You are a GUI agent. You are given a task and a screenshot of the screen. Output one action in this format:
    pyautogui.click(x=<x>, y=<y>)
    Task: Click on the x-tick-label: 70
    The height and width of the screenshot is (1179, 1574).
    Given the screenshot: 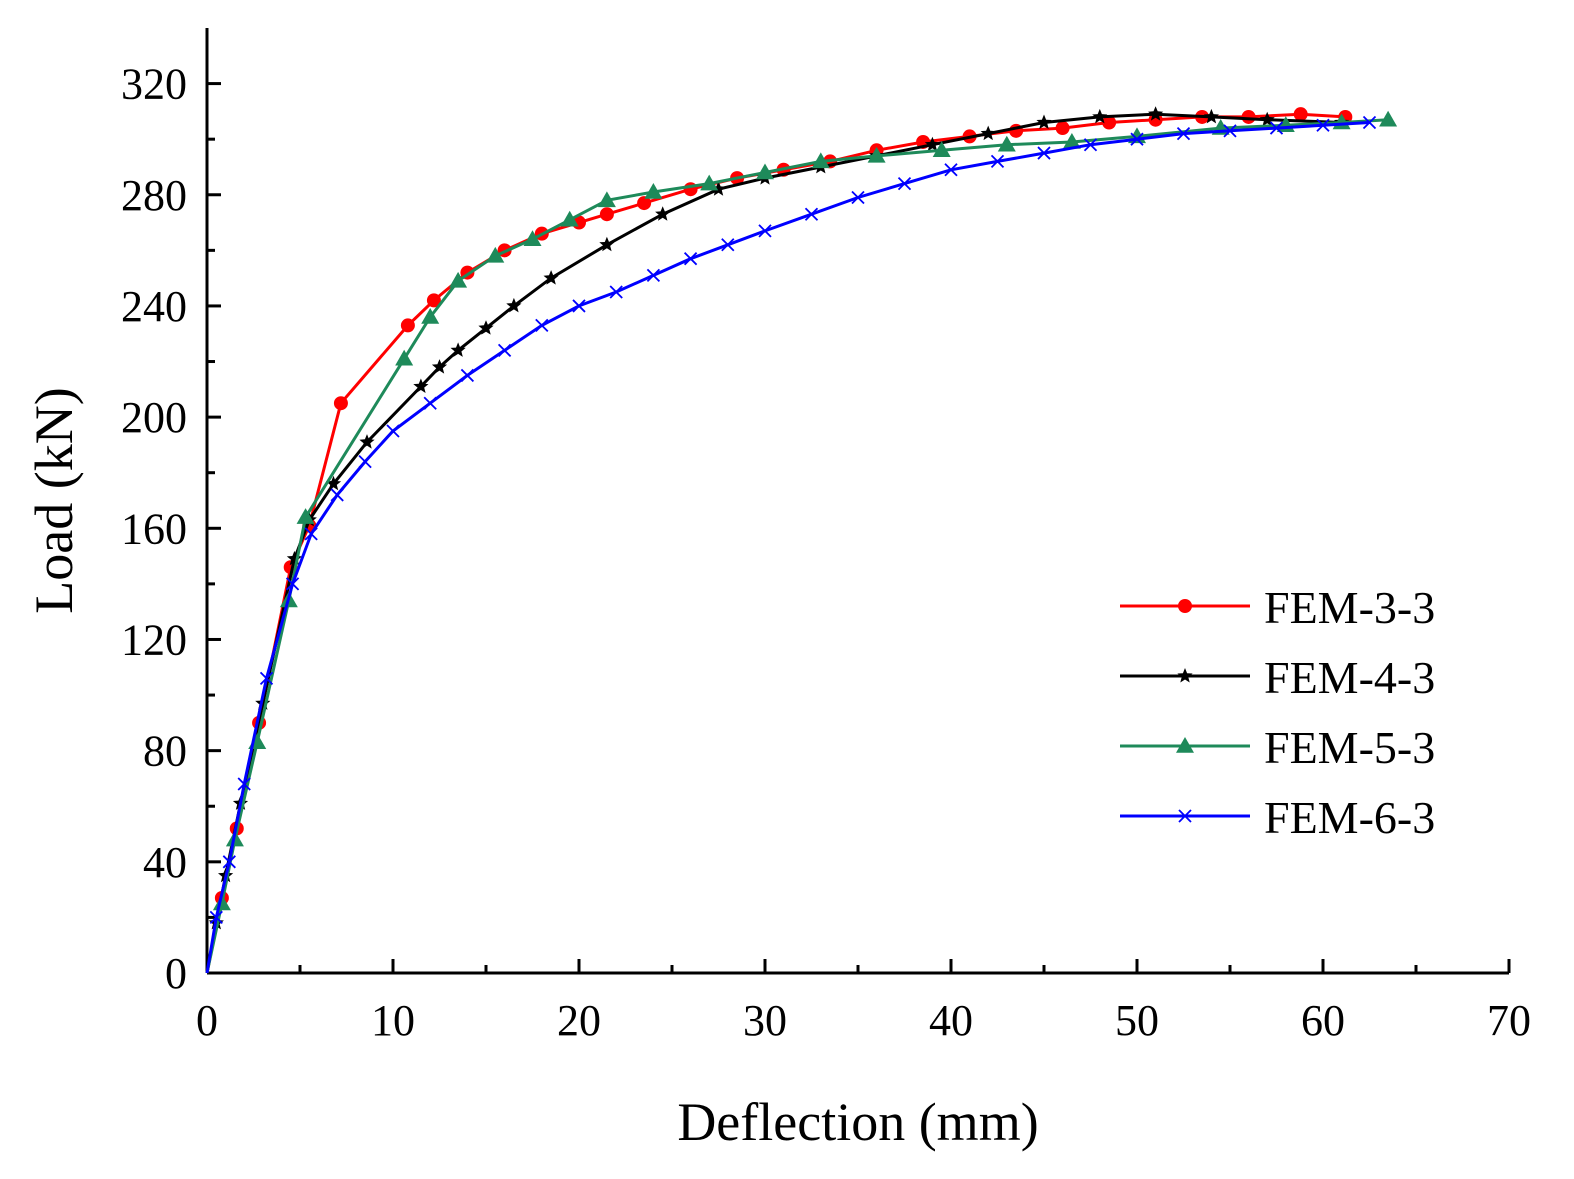 What is the action you would take?
    pyautogui.click(x=1509, y=1020)
    